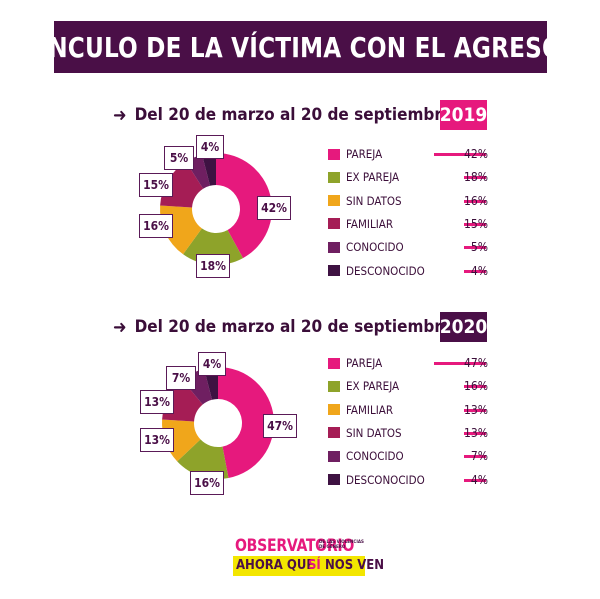  I want to click on logo-line1: OBSERVATORIO, so click(295, 546).